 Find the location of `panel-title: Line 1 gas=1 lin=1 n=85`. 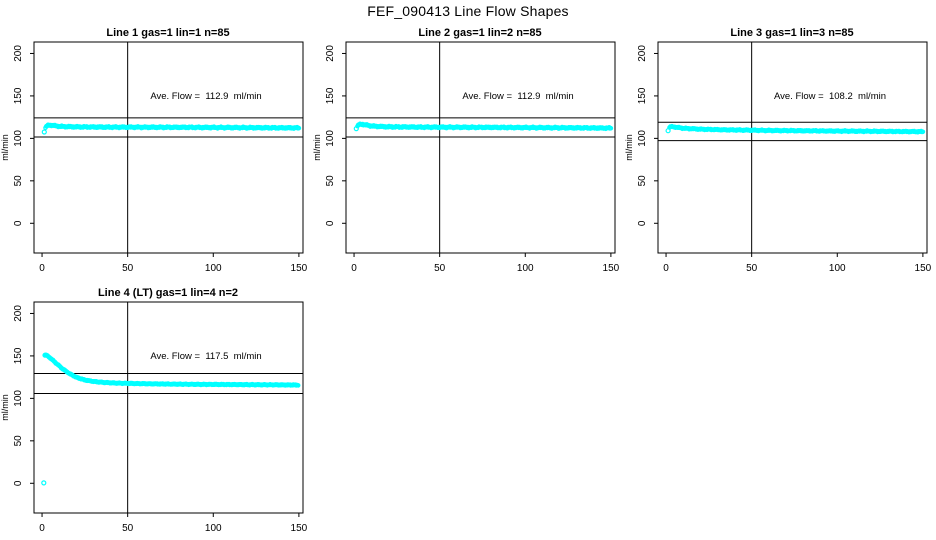

panel-title: Line 1 gas=1 lin=1 n=85 is located at coordinates (167, 33).